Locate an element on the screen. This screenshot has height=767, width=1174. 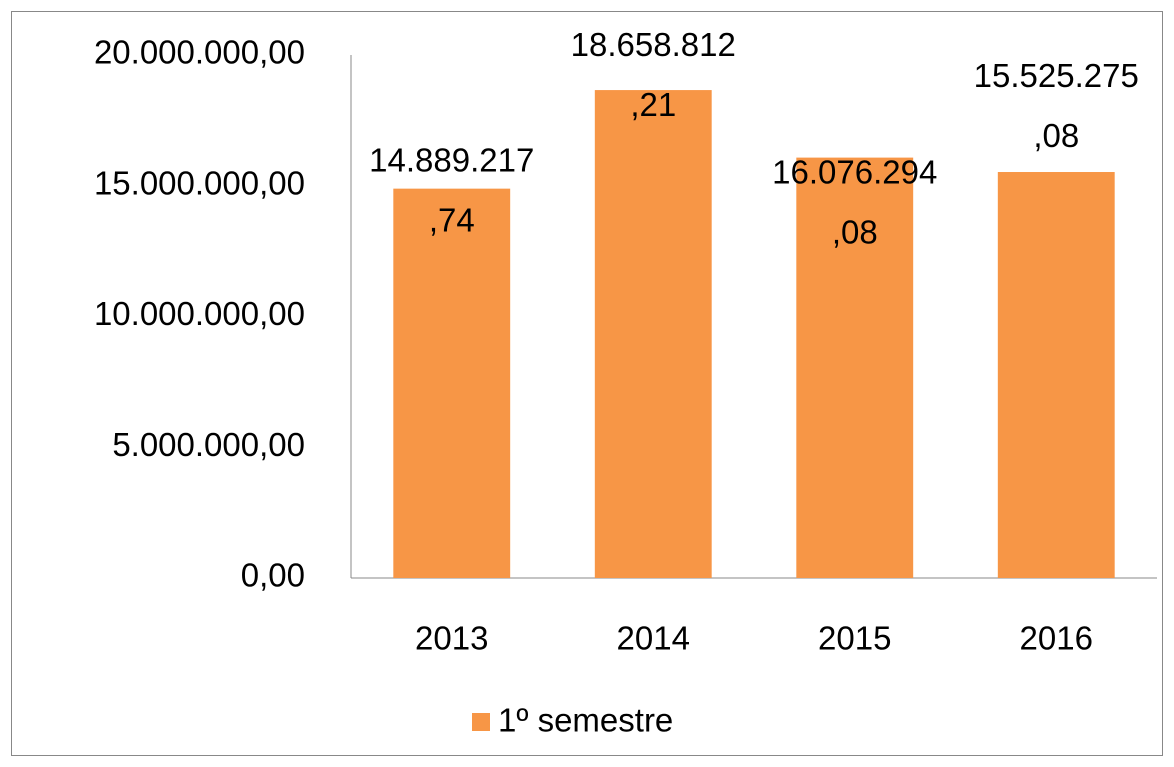
y-tick-label: 20.000.000,00 is located at coordinates (199, 52).